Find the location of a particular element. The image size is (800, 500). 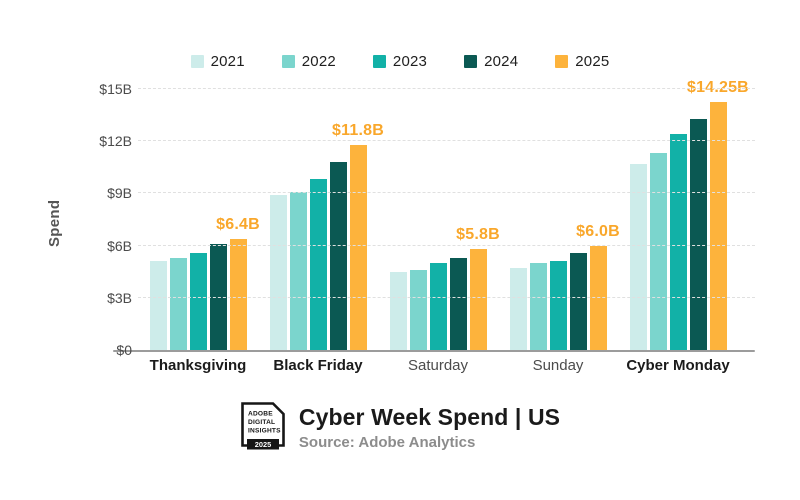

bar-2025-sunday is located at coordinates (598, 298).